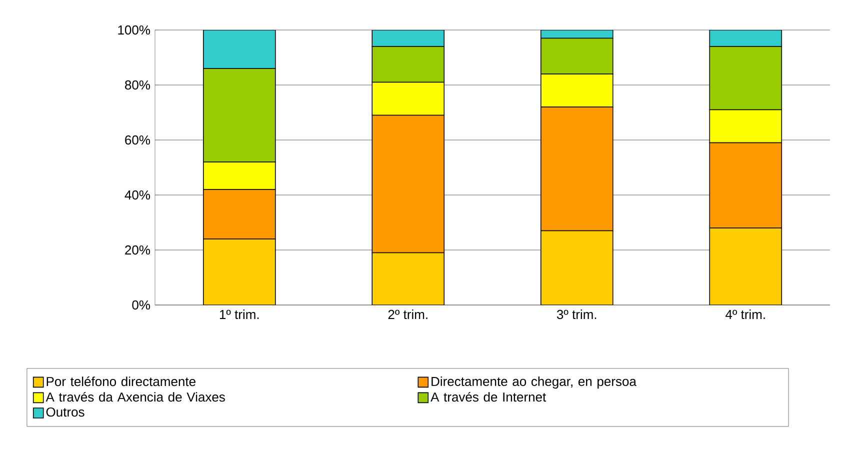 The image size is (841, 460). Describe the element at coordinates (121, 381) in the screenshot. I see `legend-label: Por teléfono directamente` at that location.